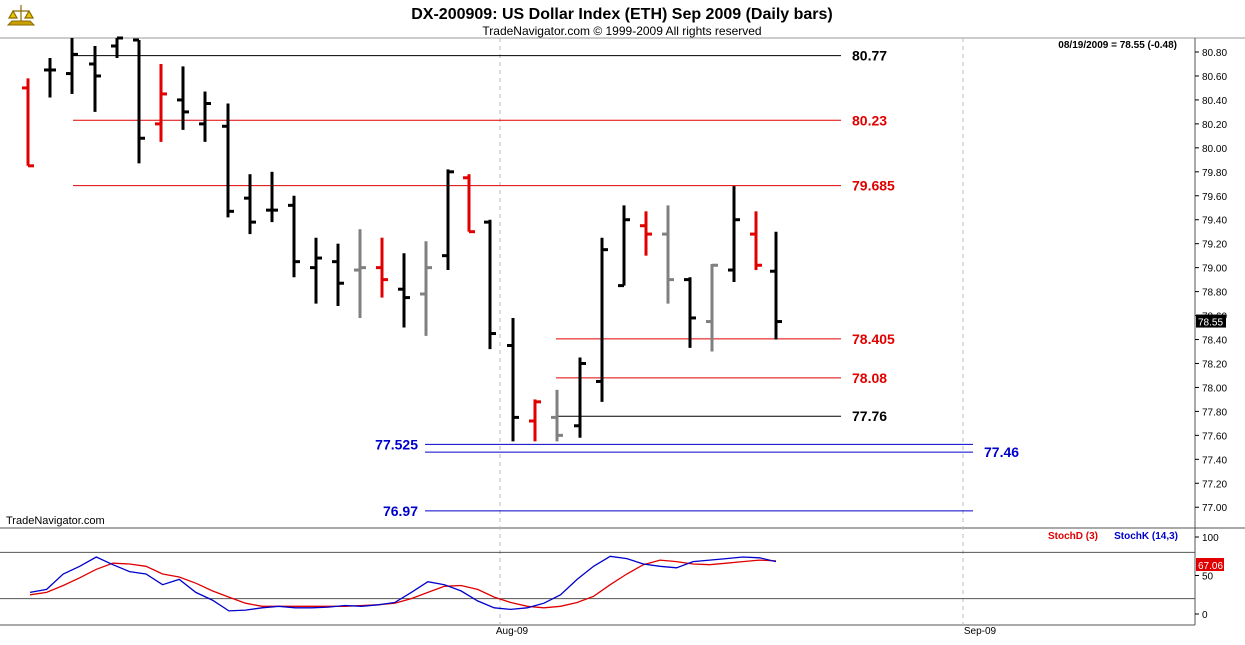  What do you see at coordinates (873, 339) in the screenshot?
I see `level-label: 78.405` at bounding box center [873, 339].